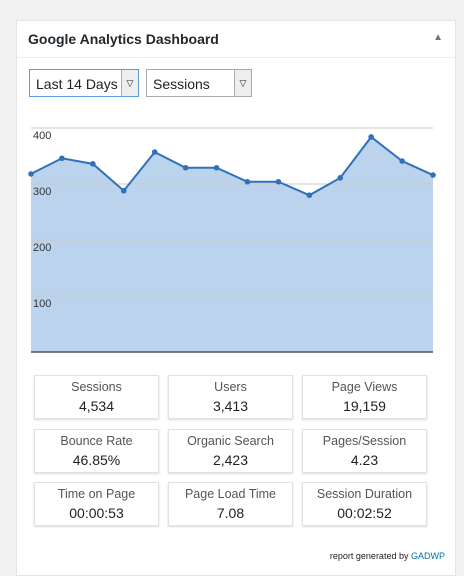  What do you see at coordinates (96, 387) in the screenshot?
I see `stat-label: Sessions` at bounding box center [96, 387].